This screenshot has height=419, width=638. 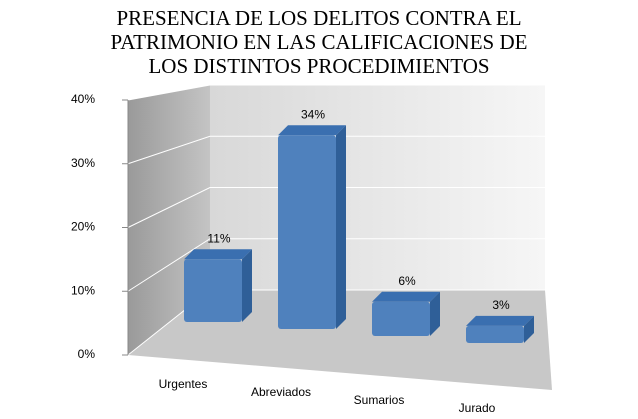 What do you see at coordinates (183, 384) in the screenshot?
I see `x-tick-label: Urgentes` at bounding box center [183, 384].